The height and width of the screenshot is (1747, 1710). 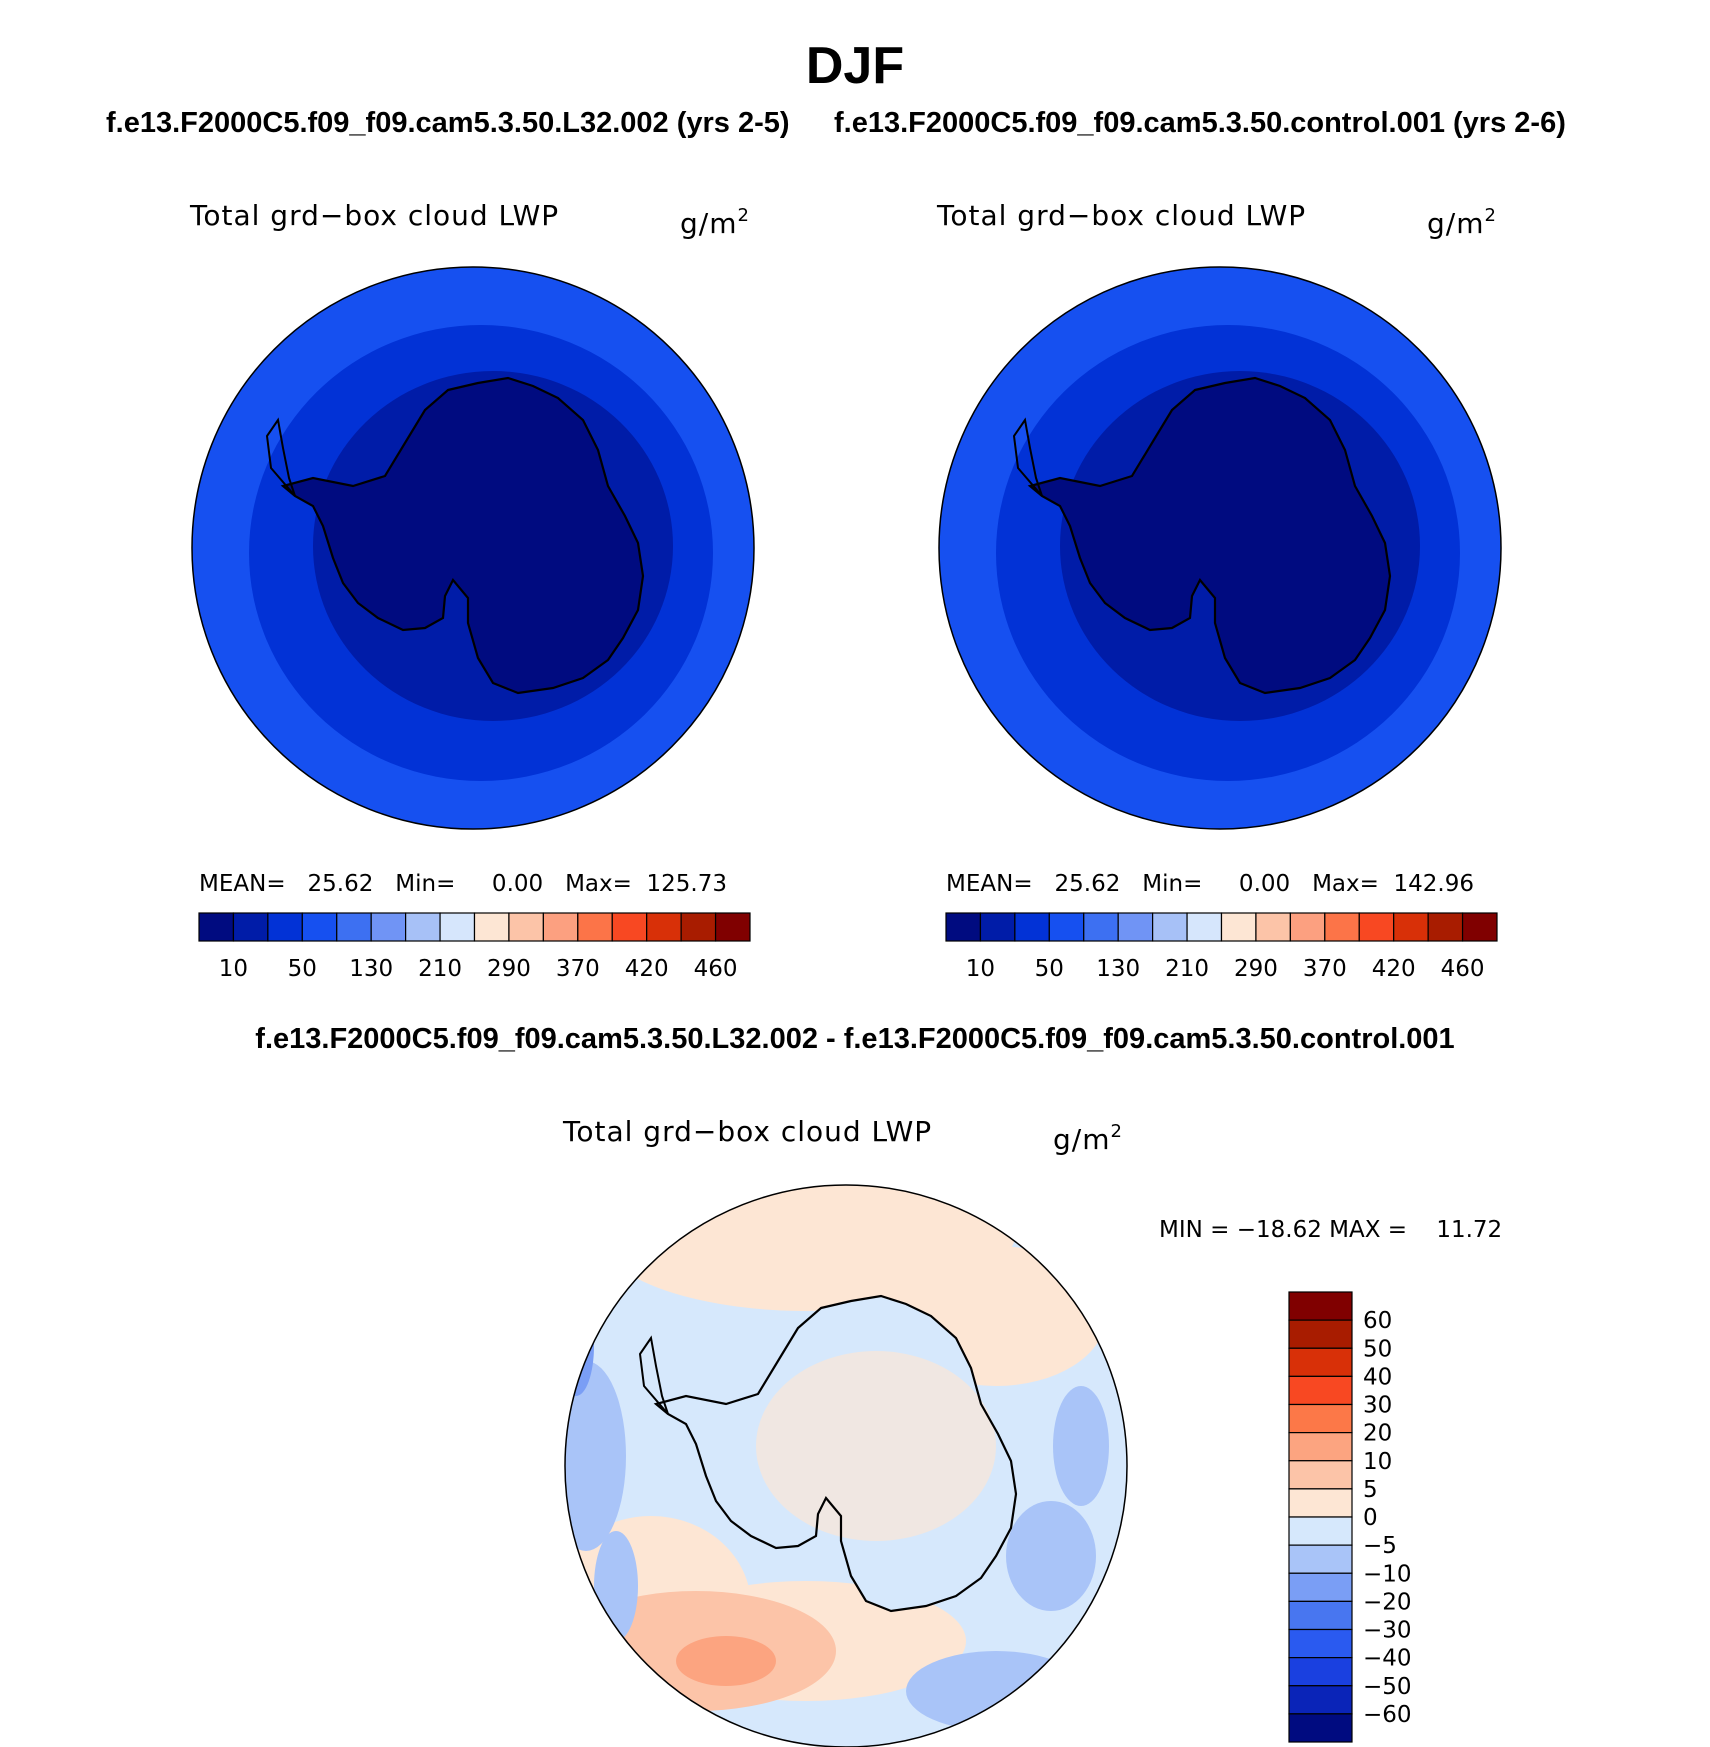 What do you see at coordinates (653, 1375) in the screenshot?
I see `diff-peninsula-coast` at bounding box center [653, 1375].